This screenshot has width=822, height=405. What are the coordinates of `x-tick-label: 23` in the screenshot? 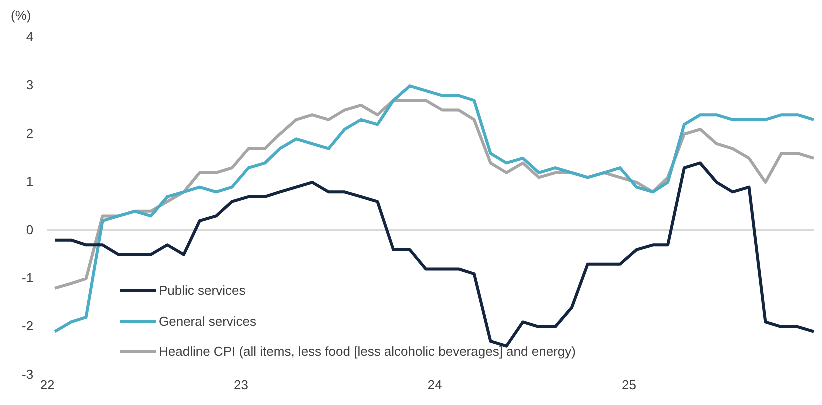 It's located at (241, 385).